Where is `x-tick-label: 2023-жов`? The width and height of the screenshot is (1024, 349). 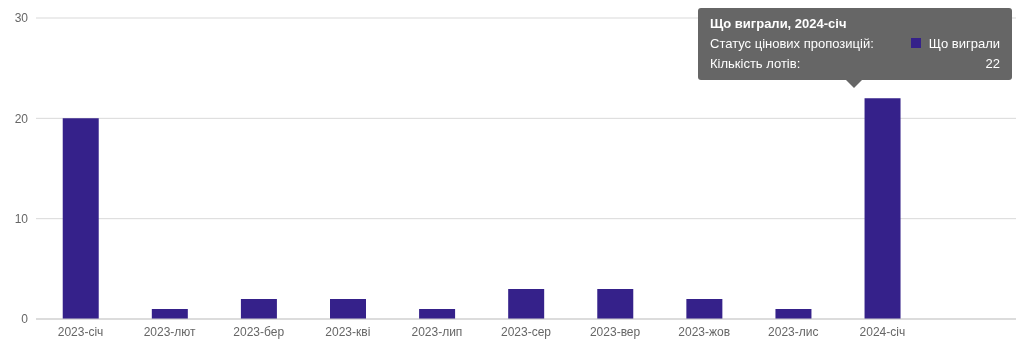
x-tick-label: 2023-жов is located at coordinates (704, 331).